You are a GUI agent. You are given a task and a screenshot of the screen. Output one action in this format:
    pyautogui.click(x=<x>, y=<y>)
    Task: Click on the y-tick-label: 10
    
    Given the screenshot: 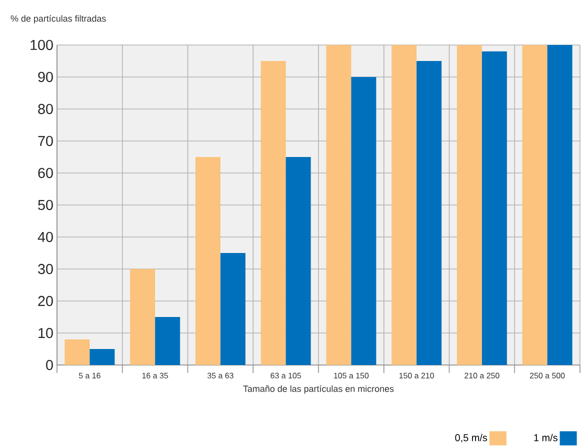 What is the action you would take?
    pyautogui.click(x=45, y=333)
    